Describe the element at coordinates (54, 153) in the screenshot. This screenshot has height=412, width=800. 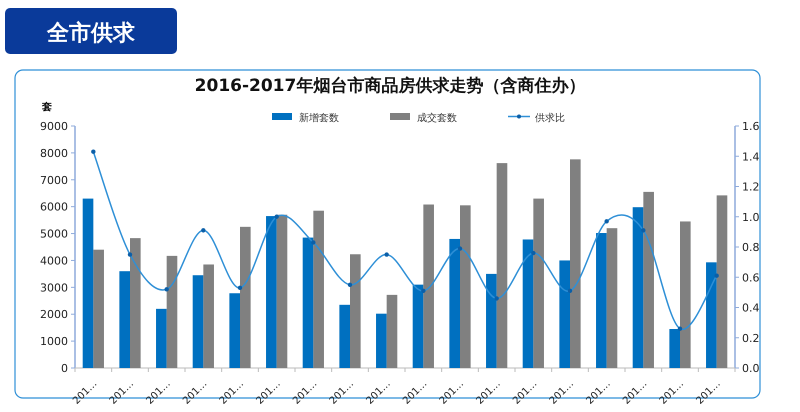
I see `ytick: 8000` at that location.